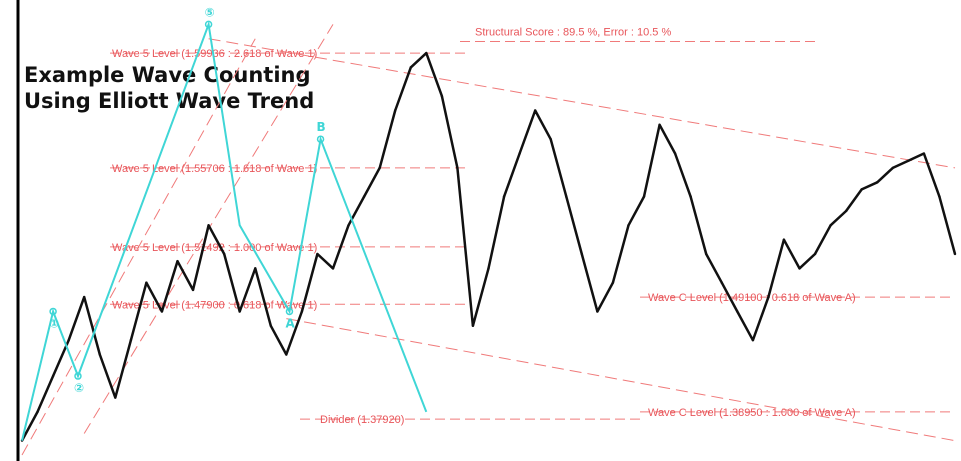 This screenshot has height=461, width=961. Describe the element at coordinates (752, 298) in the screenshot. I see `level-label-5: Wave C Level (1.49100 : 0.618 of Wave A)` at that location.